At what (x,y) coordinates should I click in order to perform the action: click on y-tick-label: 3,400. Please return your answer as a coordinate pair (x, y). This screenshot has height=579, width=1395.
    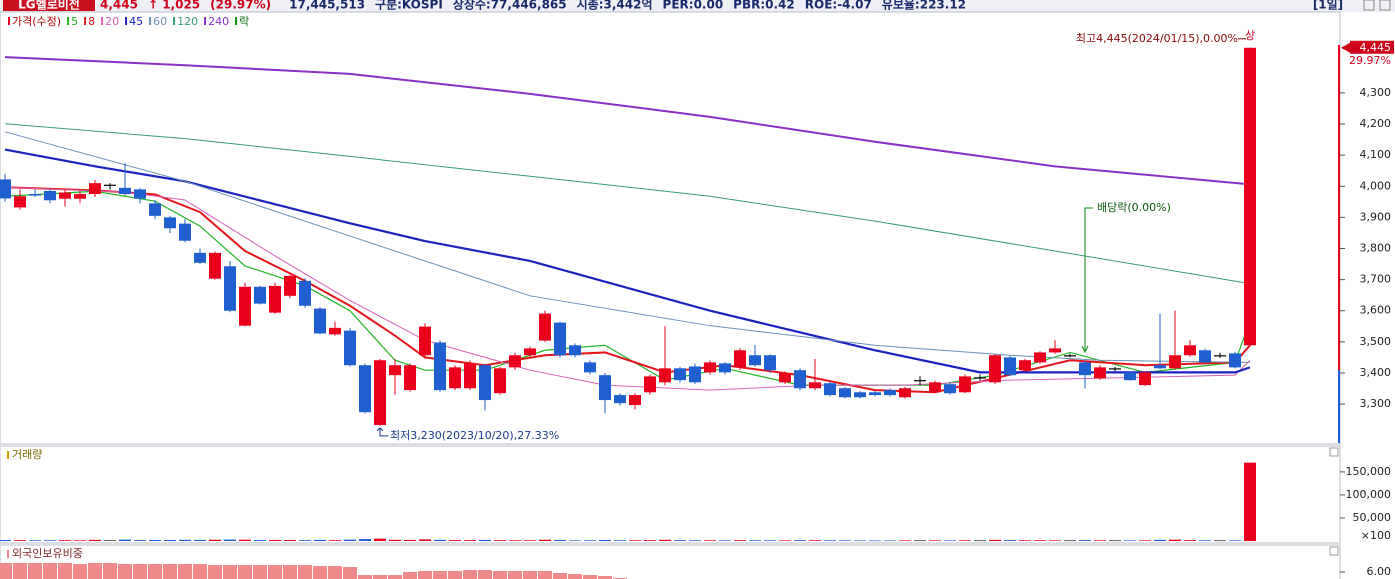
    Looking at the image, I should click on (1376, 372).